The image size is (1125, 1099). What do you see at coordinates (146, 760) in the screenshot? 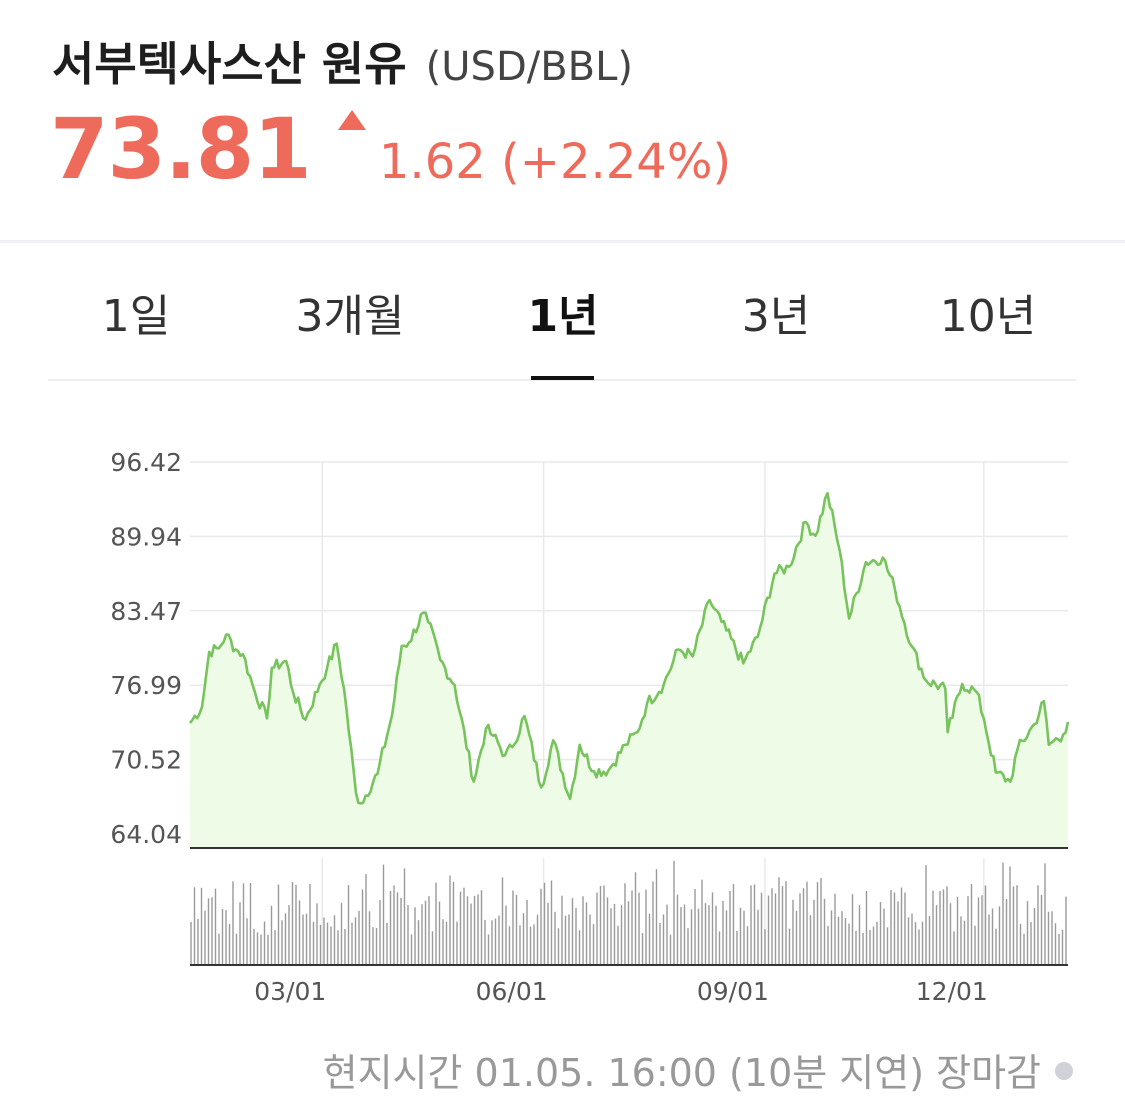
I see `y-tick-label: 70.52` at bounding box center [146, 760].